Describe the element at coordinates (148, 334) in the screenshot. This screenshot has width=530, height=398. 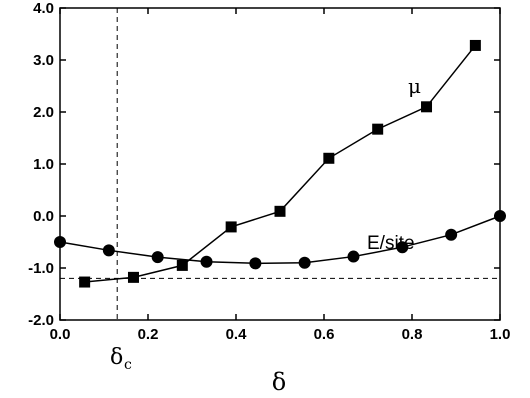
I see `x-tick-label: 0.2` at that location.